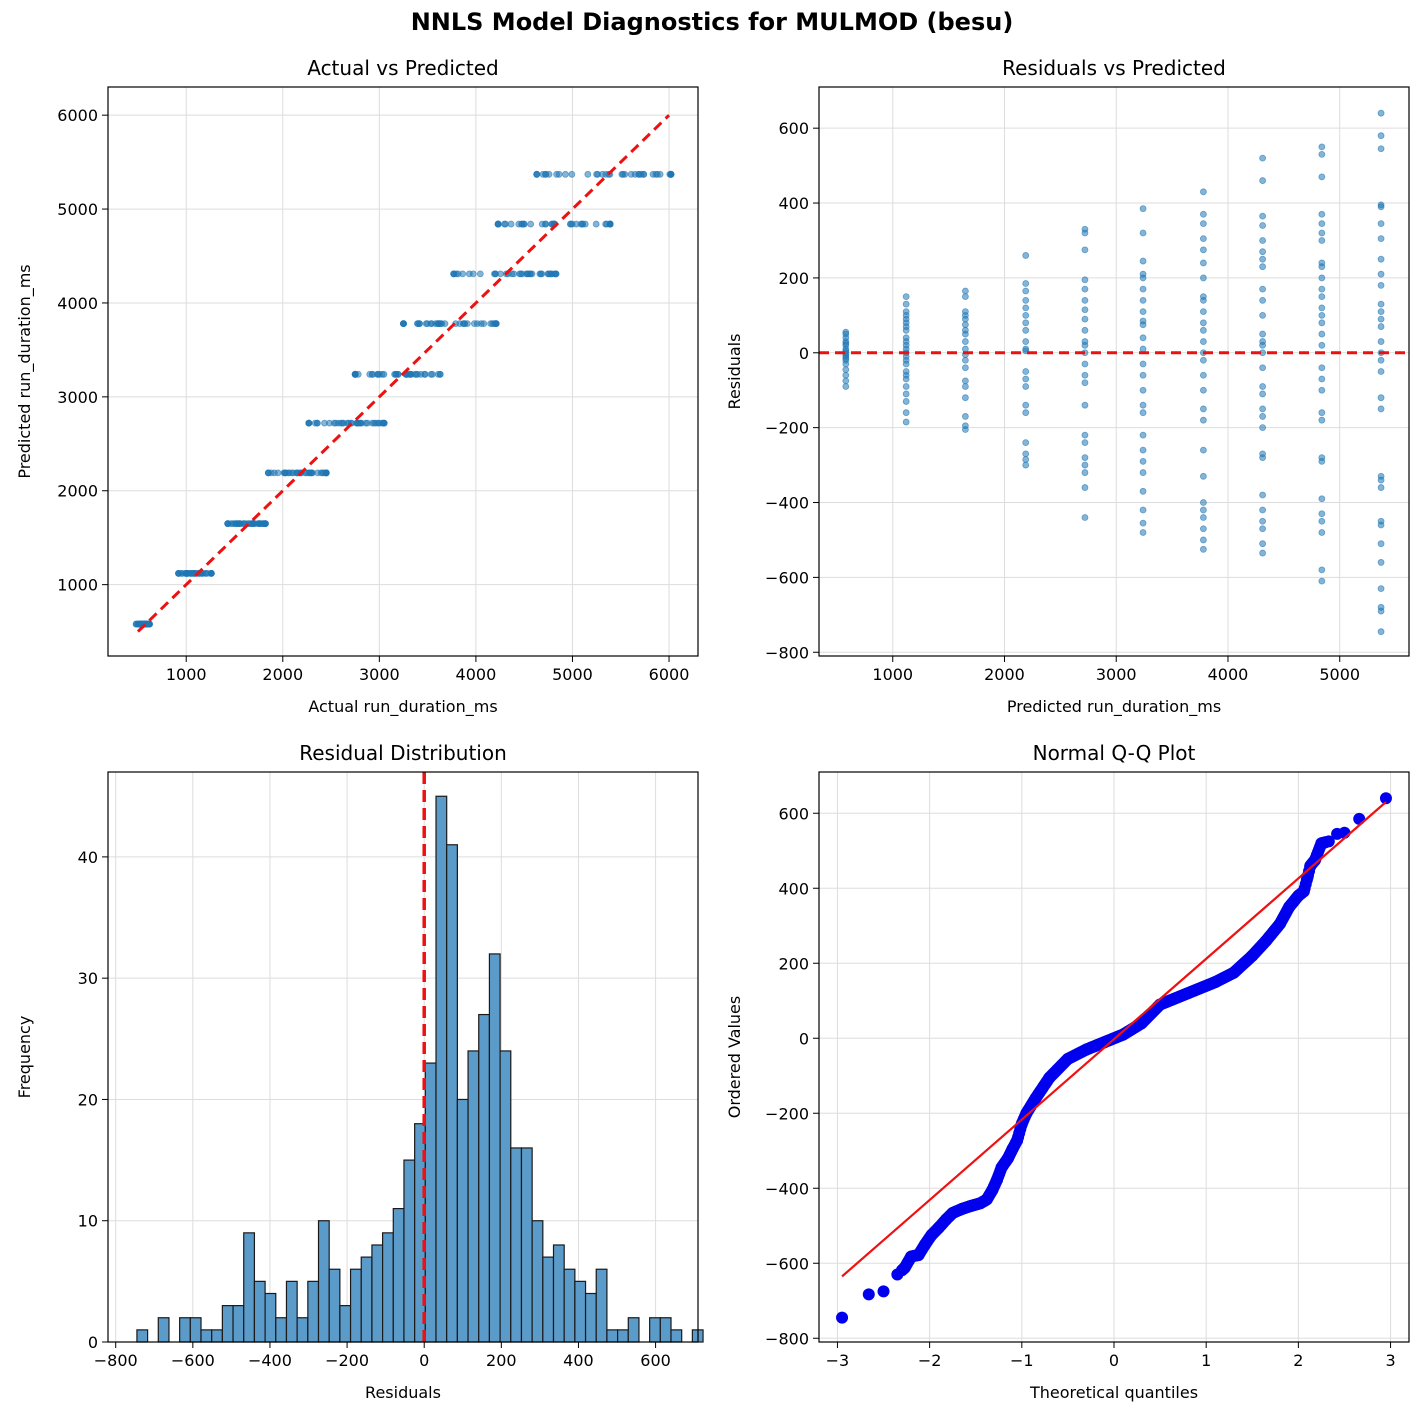 The height and width of the screenshot is (1416, 1424). I want to click on x-tick-label: 2000, so click(1004, 674).